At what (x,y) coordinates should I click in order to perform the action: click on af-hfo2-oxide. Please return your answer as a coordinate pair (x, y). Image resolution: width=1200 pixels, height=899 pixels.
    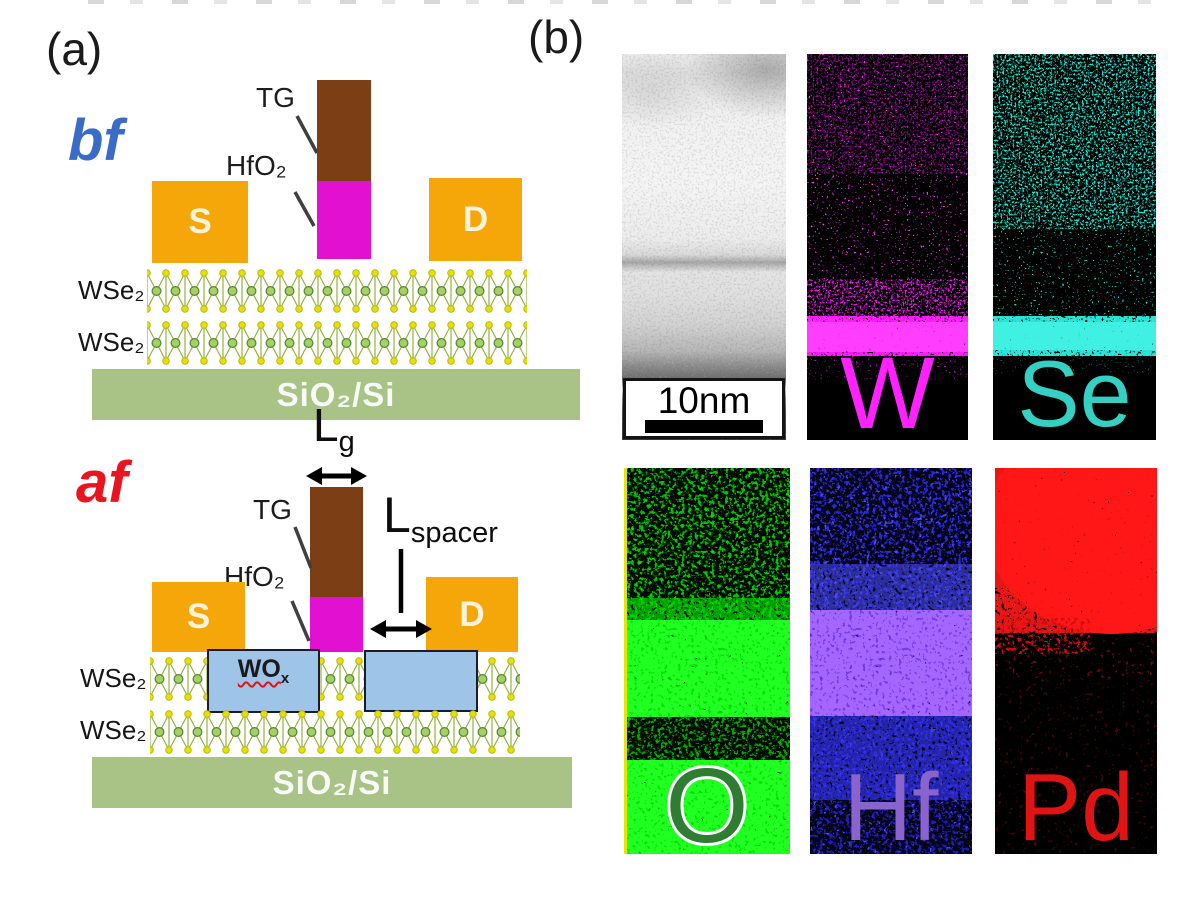
    Looking at the image, I should click on (336, 624).